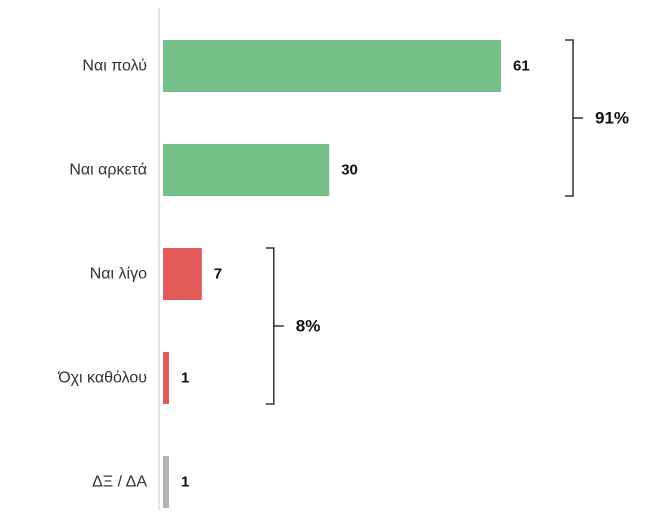  What do you see at coordinates (114, 66) in the screenshot?
I see `category-label: Ναι πολύ` at bounding box center [114, 66].